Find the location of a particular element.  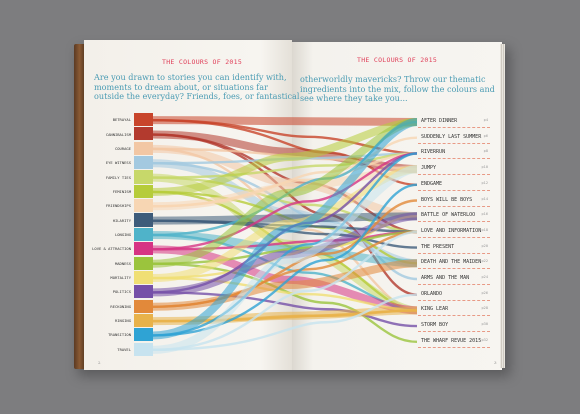

title-row: JUMPY p10 is located at coordinates (454, 169).